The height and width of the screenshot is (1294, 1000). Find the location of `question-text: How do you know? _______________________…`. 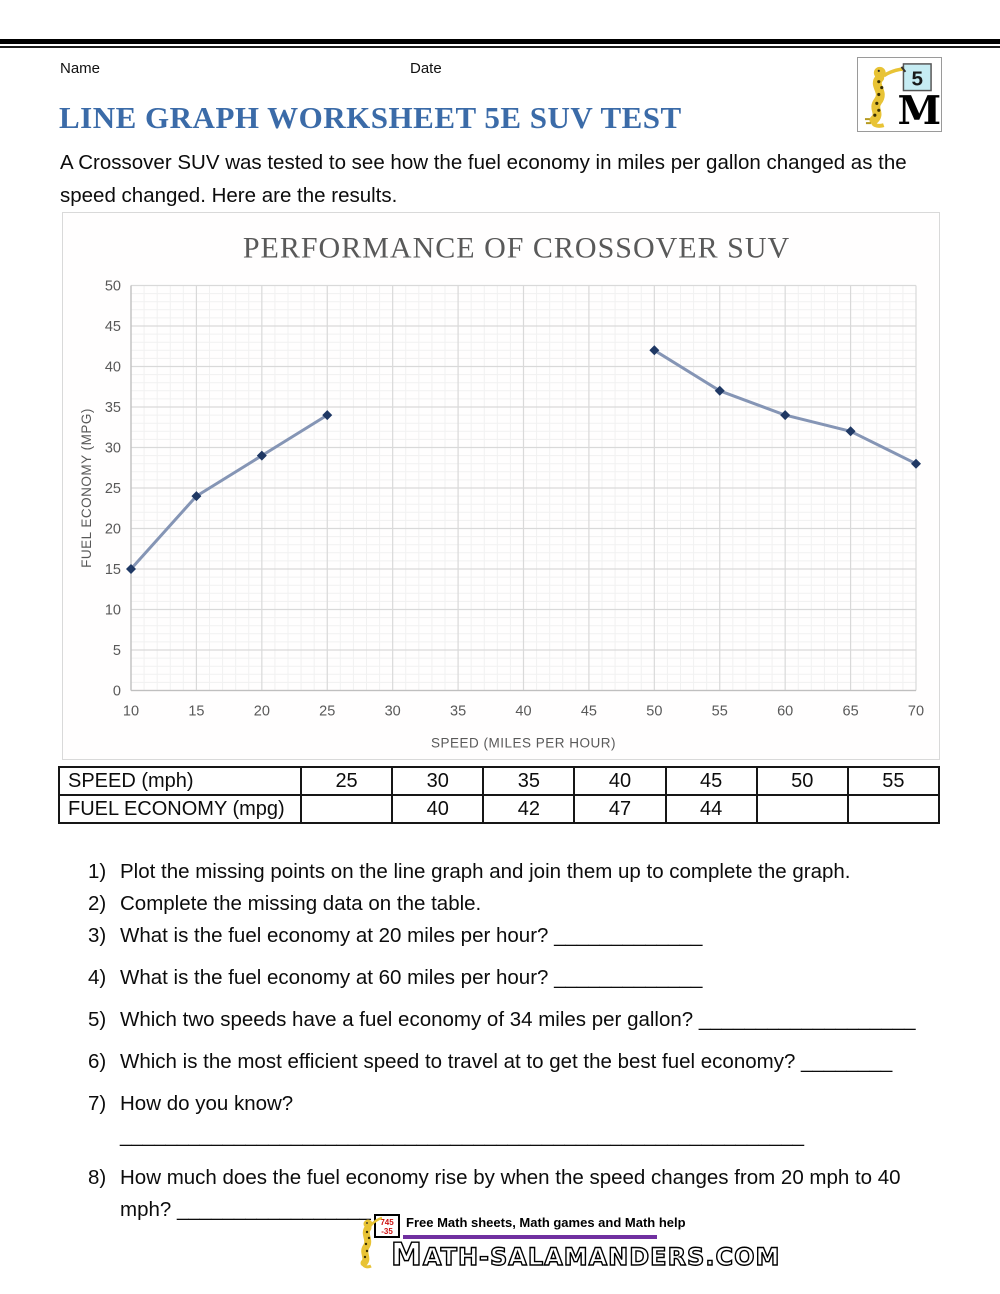

question-text: How do you know? _______________________… is located at coordinates (462, 1119).